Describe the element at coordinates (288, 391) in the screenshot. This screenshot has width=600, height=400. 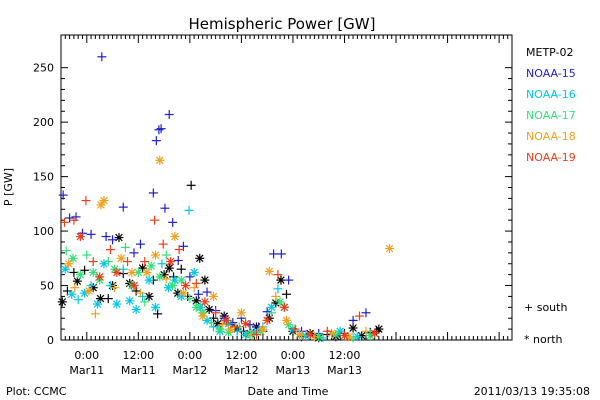
I see `x-axis-title: Date and Time` at that location.